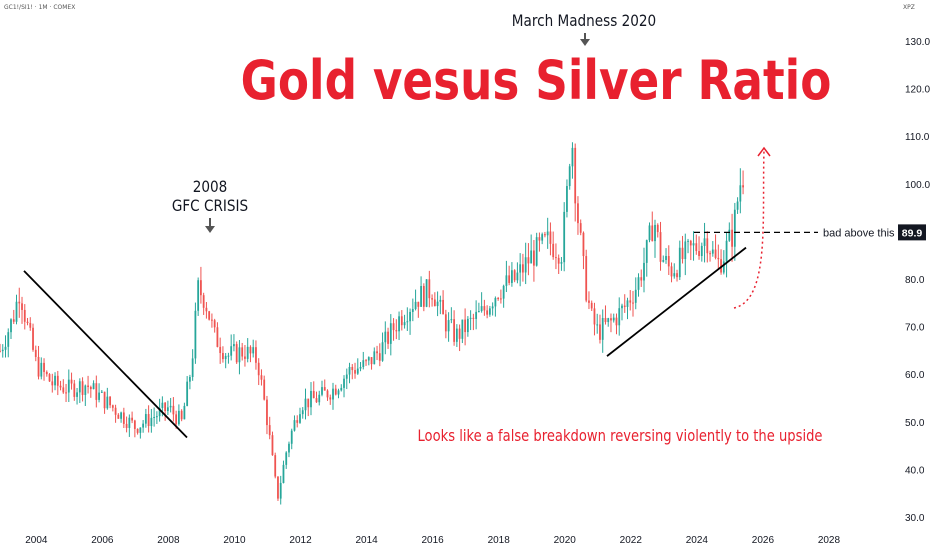 The image size is (932, 550). What do you see at coordinates (300, 540) in the screenshot?
I see `x-tick-label: 2012` at bounding box center [300, 540].